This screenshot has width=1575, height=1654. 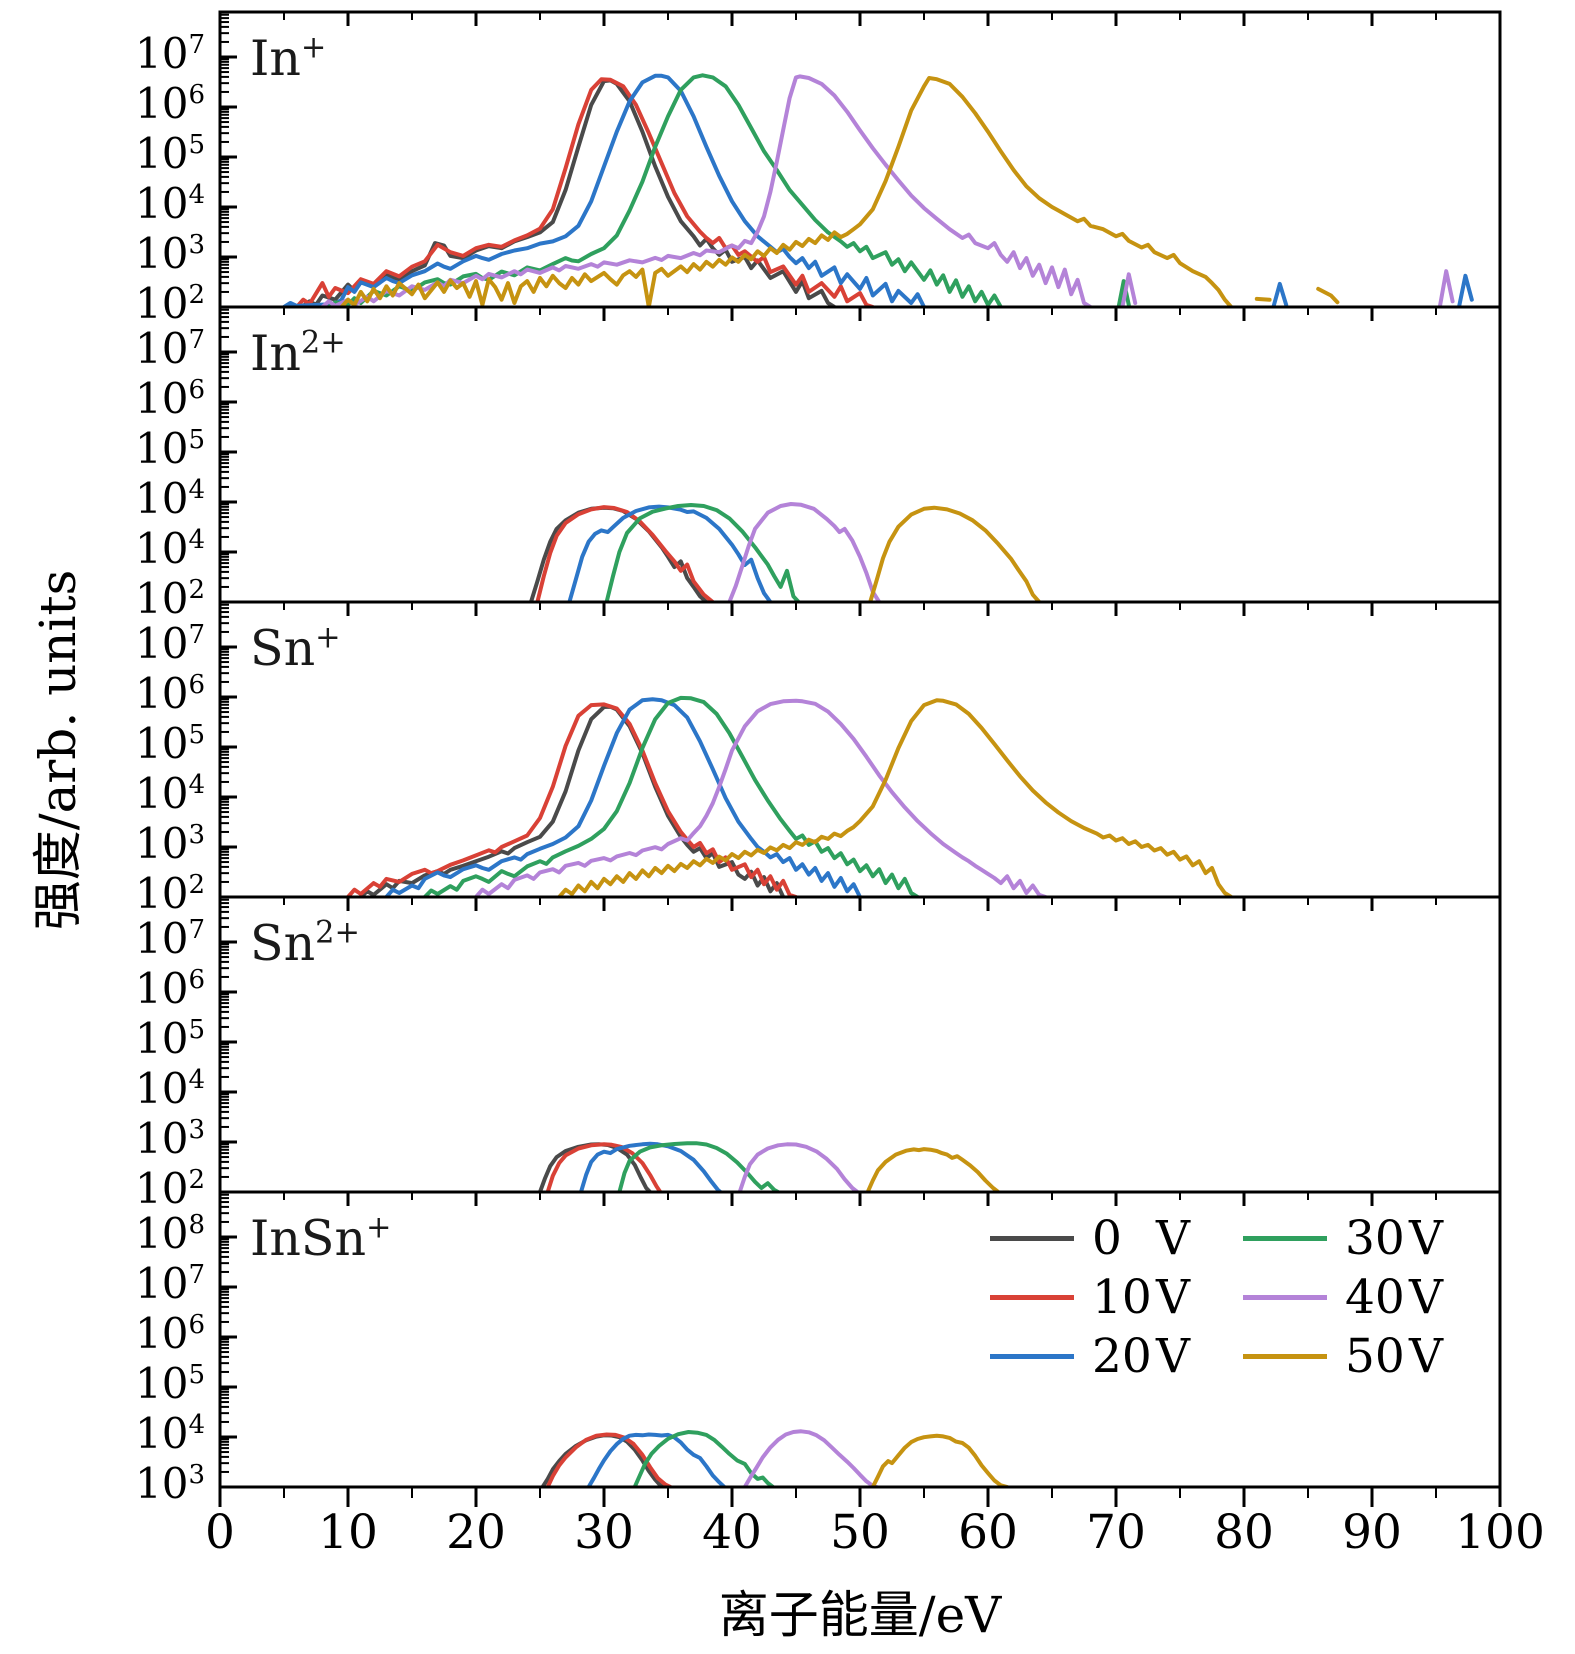 I want to click on legend-entry-30v: 30 V, so click(x=1343, y=1238).